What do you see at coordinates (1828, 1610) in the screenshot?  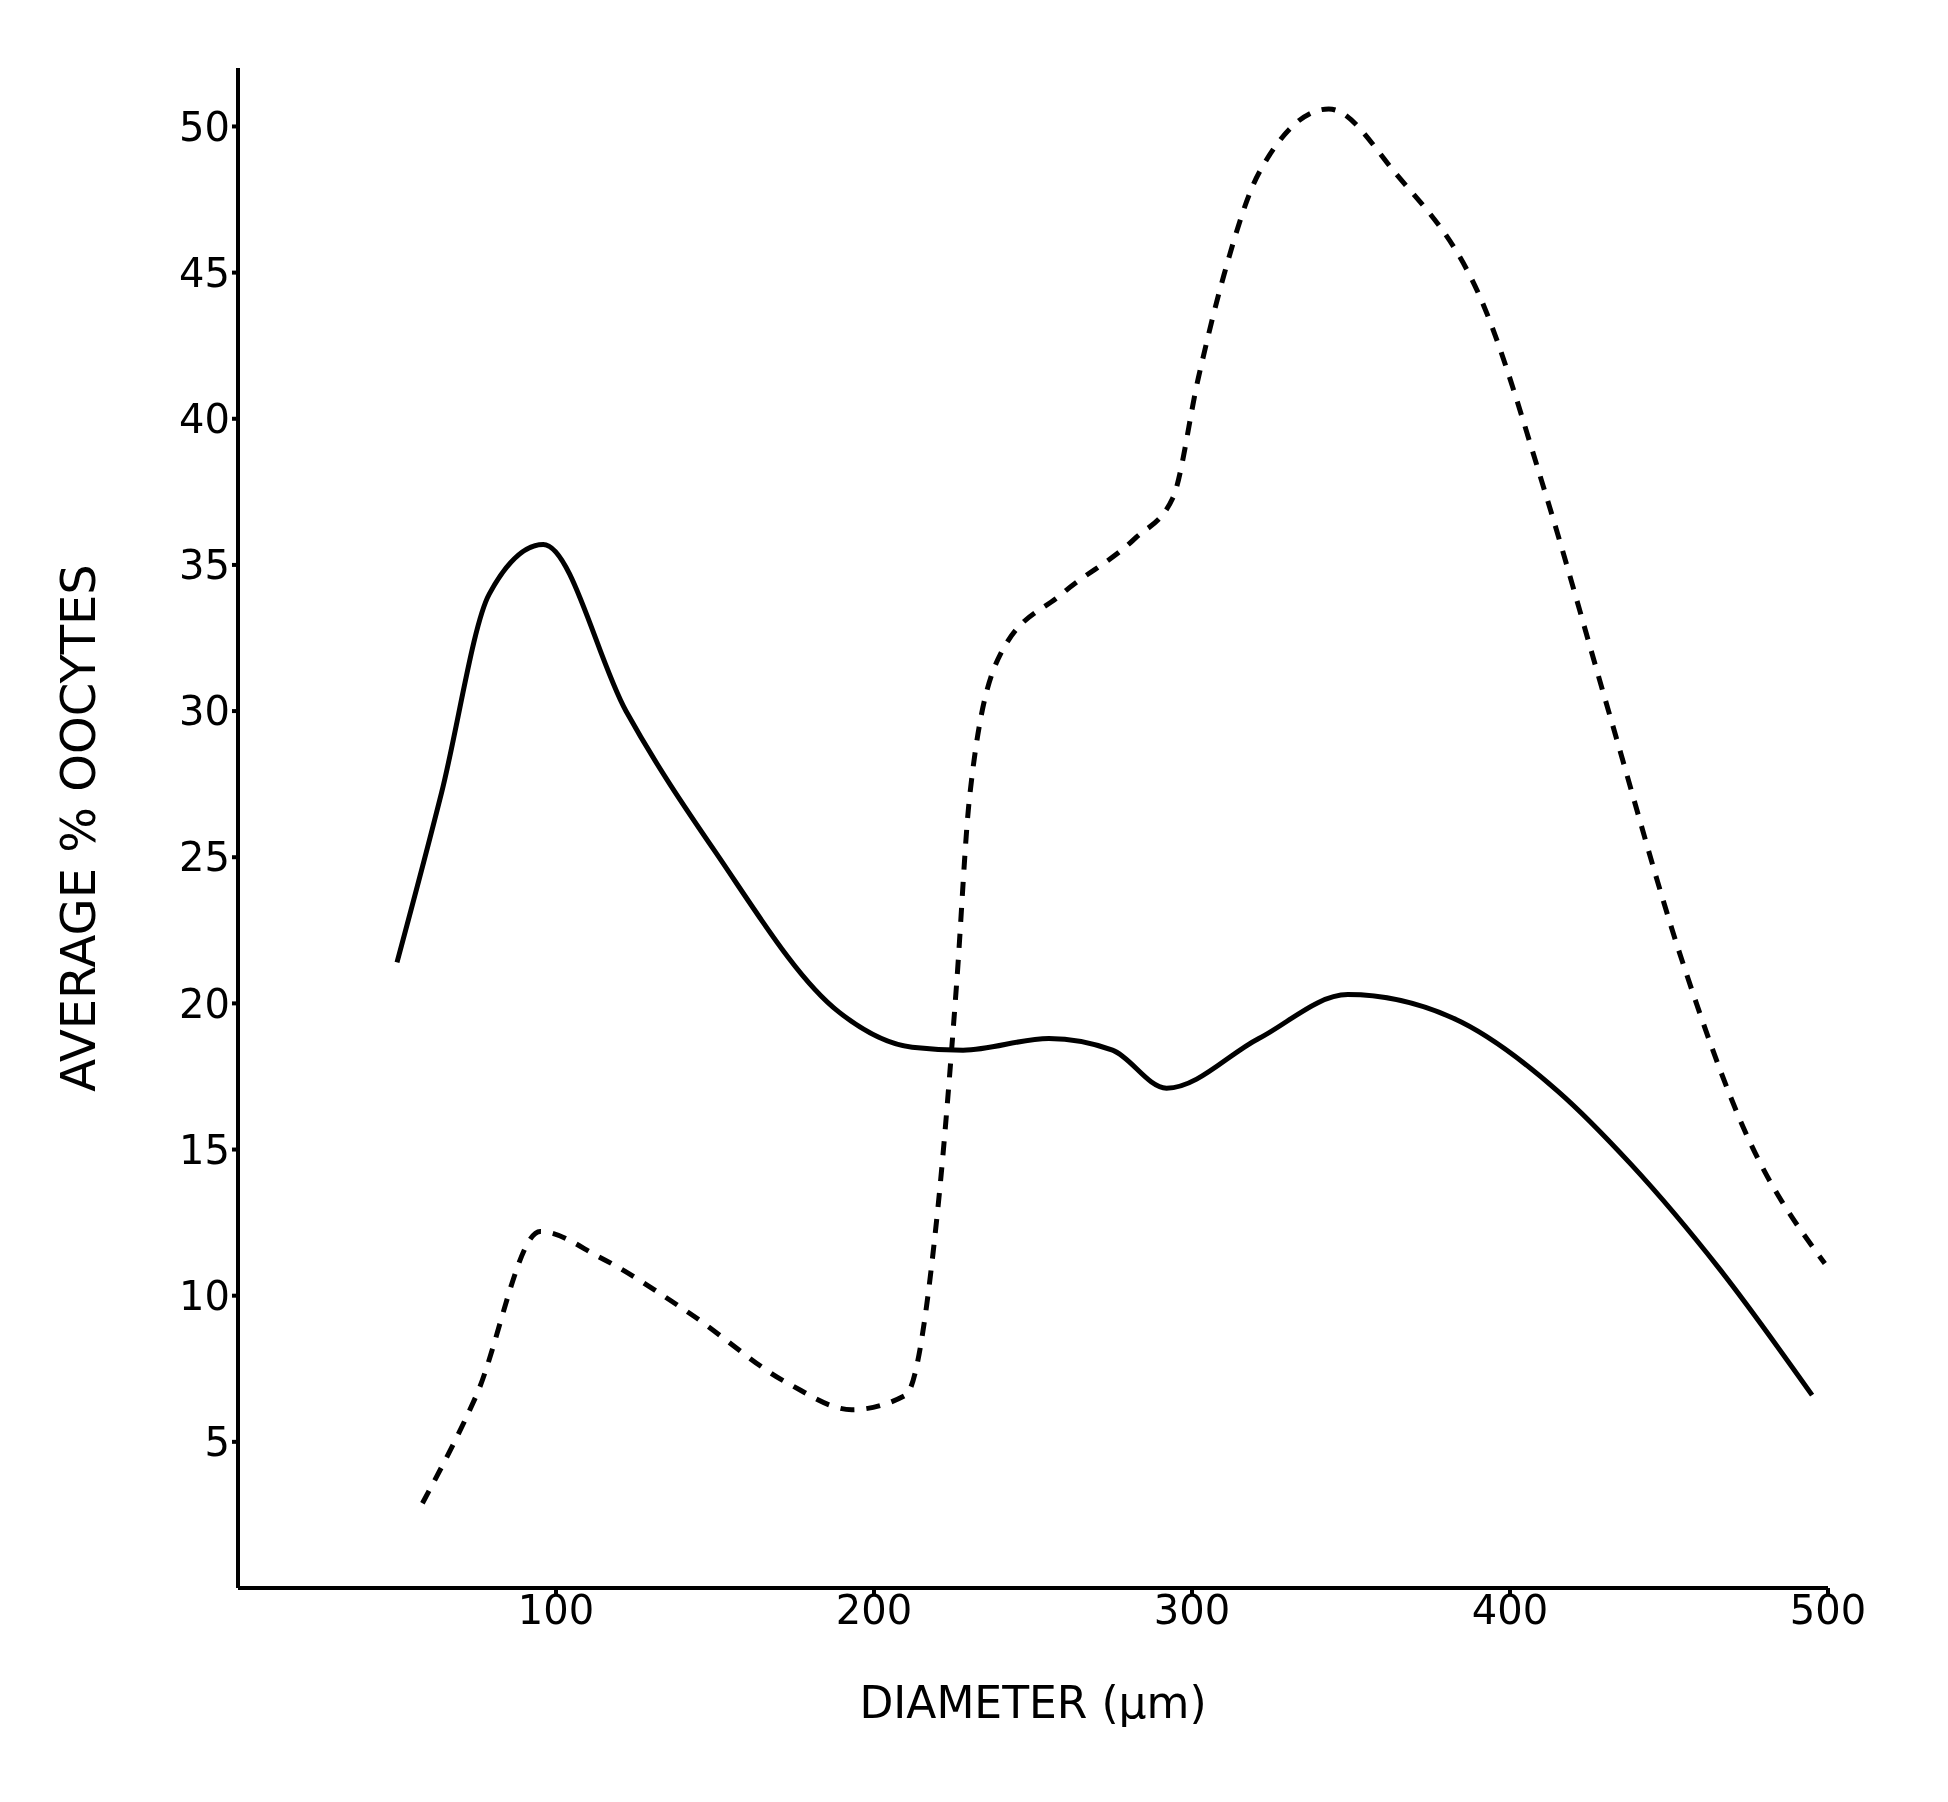 I see `x-tick-label: 500` at bounding box center [1828, 1610].